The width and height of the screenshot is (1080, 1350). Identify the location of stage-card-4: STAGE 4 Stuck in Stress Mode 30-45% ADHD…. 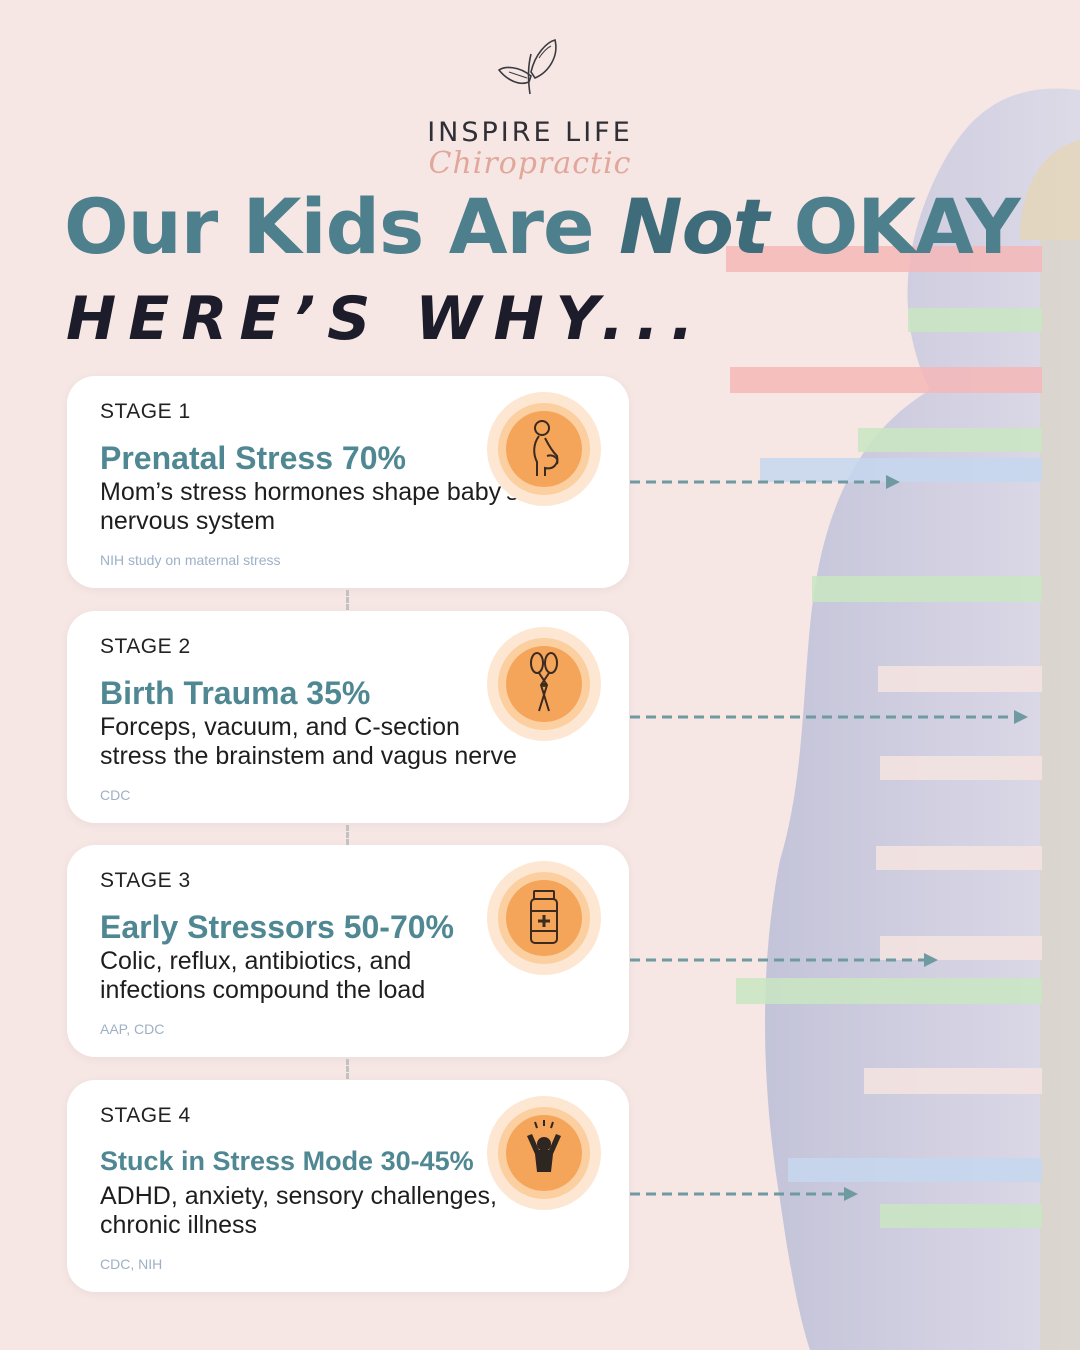
(348, 1186).